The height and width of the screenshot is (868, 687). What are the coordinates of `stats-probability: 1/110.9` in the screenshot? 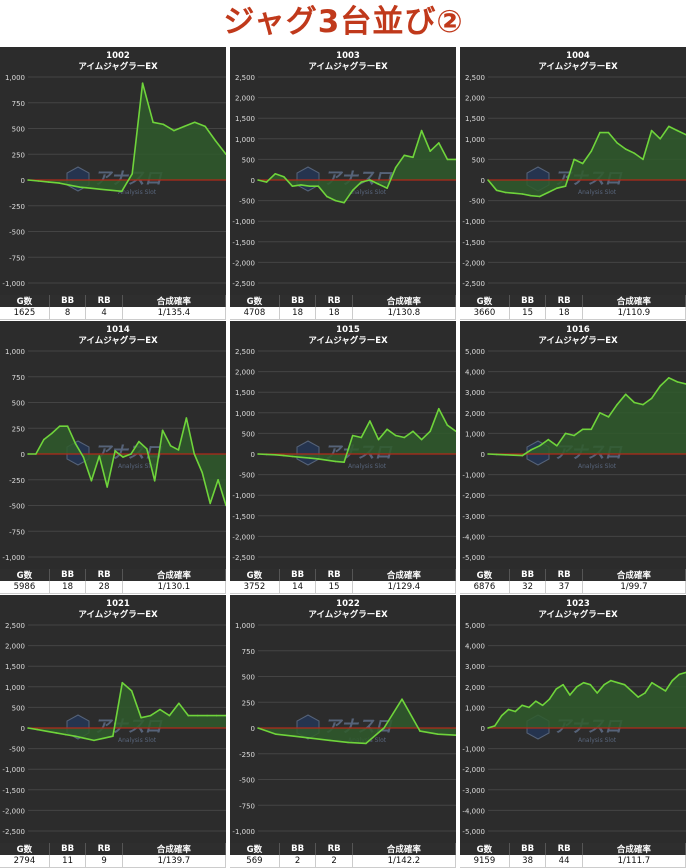 It's located at (634, 313).